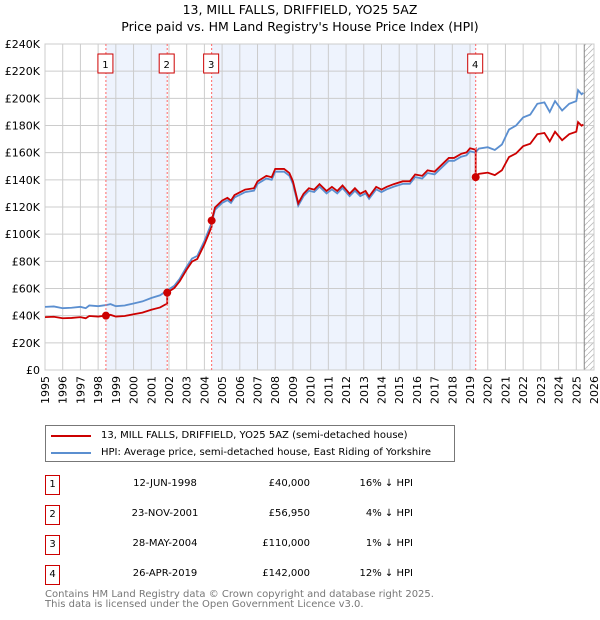 This screenshot has width=600, height=620. I want to click on sale-hpi-diff: 4% ↓ HPI, so click(389, 513).